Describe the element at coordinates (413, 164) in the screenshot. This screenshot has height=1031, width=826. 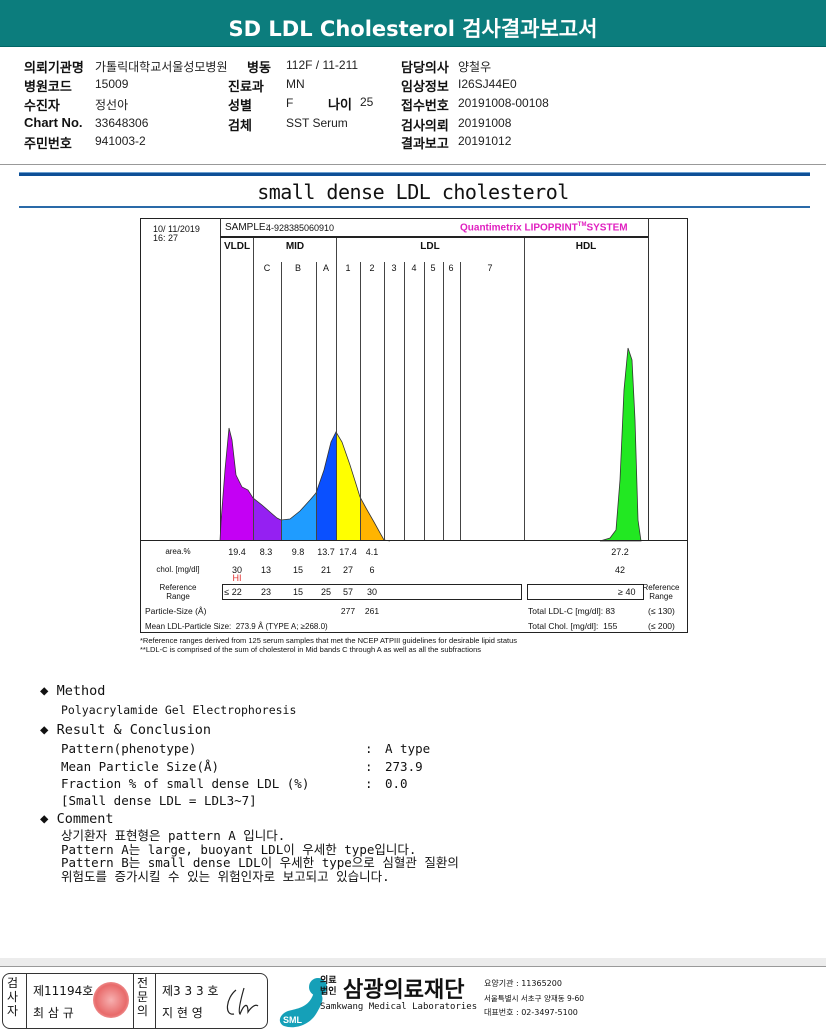
I see `divider` at that location.